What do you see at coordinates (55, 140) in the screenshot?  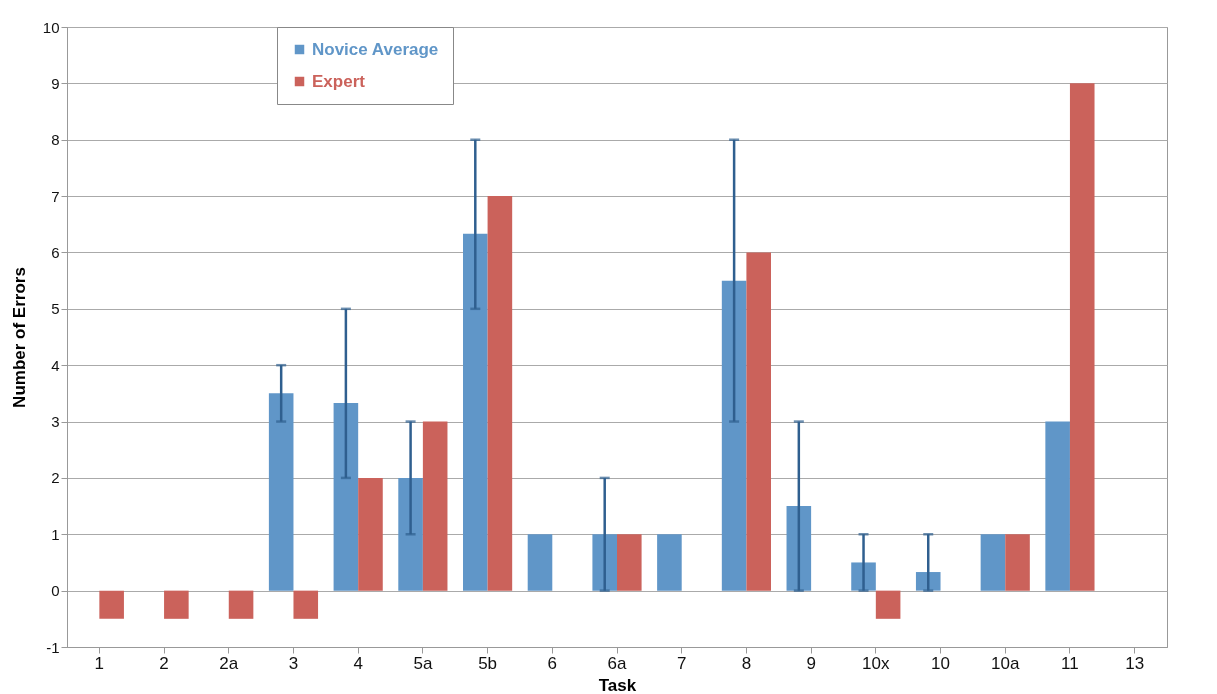 I see `y-tick-label: 8` at bounding box center [55, 140].